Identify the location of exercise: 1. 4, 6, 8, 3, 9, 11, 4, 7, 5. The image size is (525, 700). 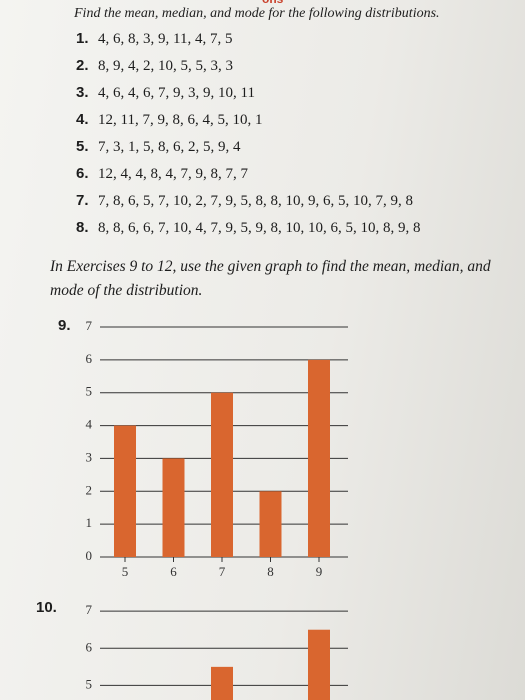
(154, 39).